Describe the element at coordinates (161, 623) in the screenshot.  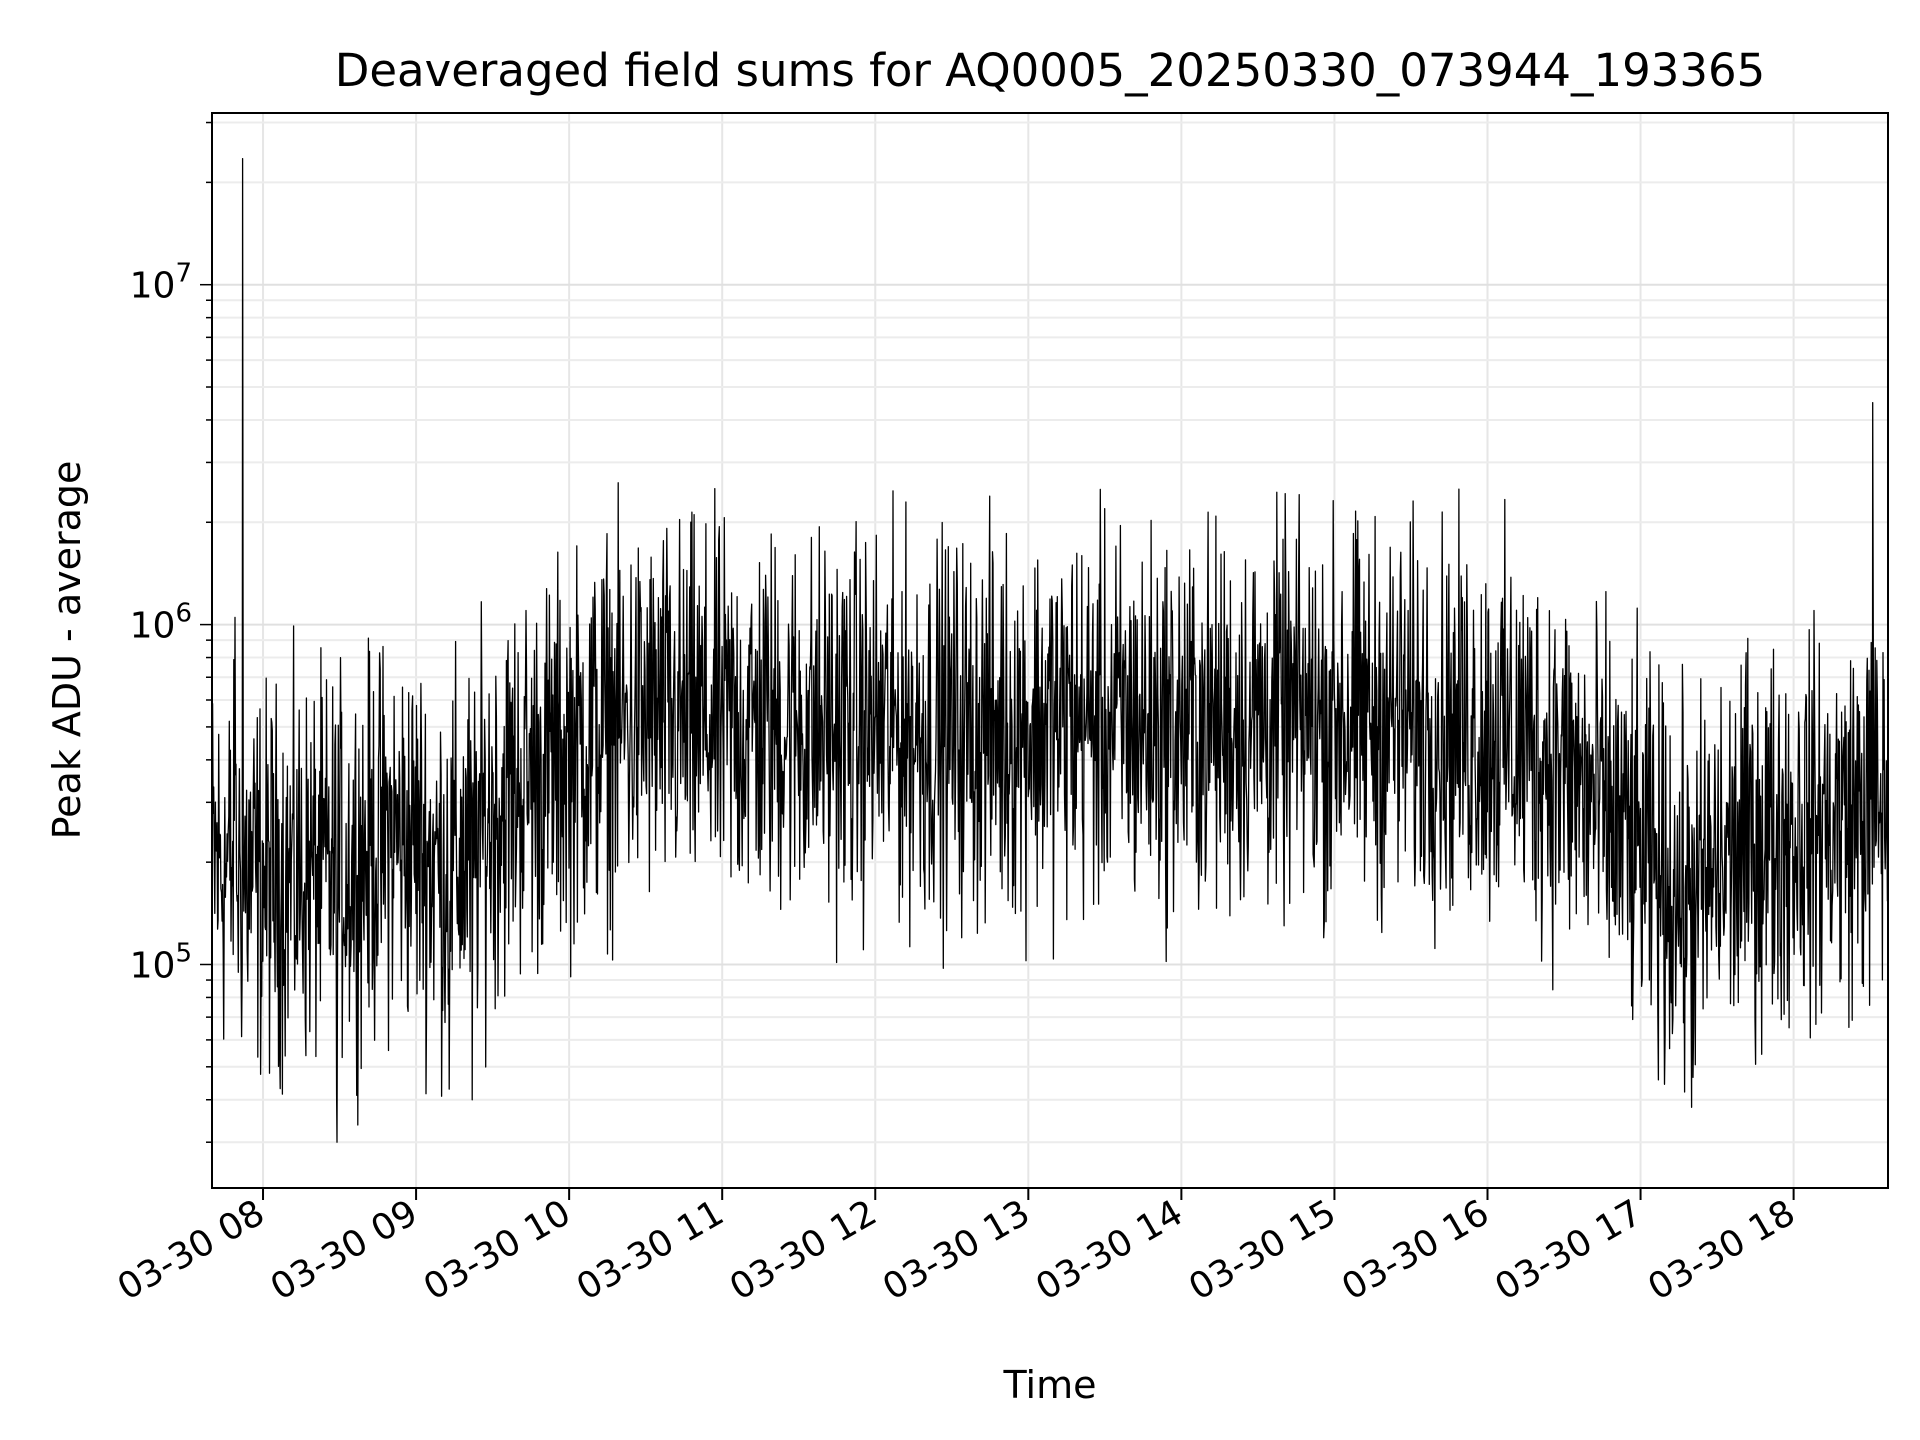
I see `y-tick-label: 10⁶` at that location.